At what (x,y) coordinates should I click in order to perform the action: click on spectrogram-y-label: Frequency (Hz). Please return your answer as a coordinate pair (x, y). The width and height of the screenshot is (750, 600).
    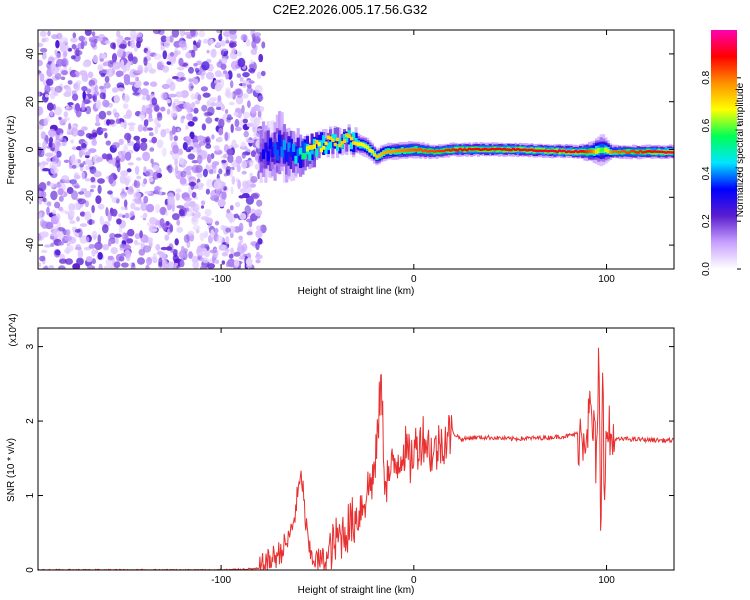
    Looking at the image, I should click on (11, 150).